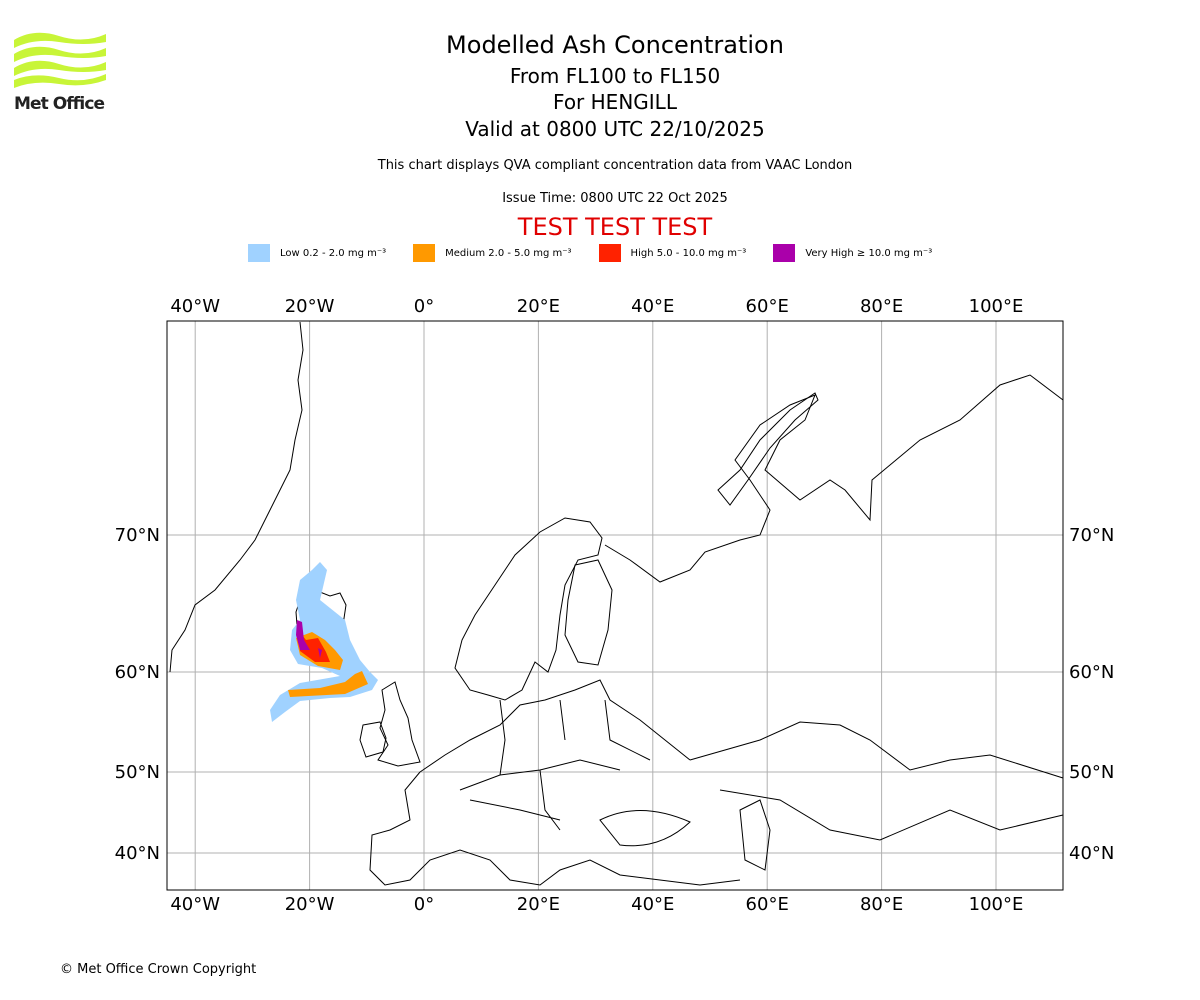  I want to click on test-banner: TEST TEST TEST, so click(615, 227).